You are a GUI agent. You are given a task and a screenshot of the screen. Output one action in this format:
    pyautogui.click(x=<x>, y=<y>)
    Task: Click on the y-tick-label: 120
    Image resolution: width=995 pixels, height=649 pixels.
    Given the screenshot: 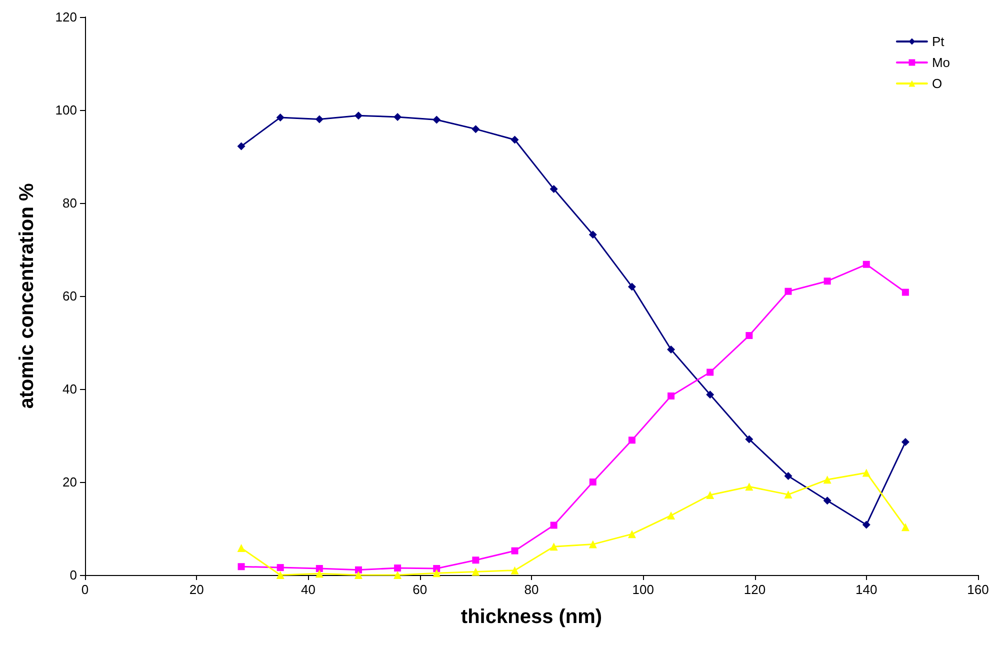 What is the action you would take?
    pyautogui.click(x=66, y=17)
    